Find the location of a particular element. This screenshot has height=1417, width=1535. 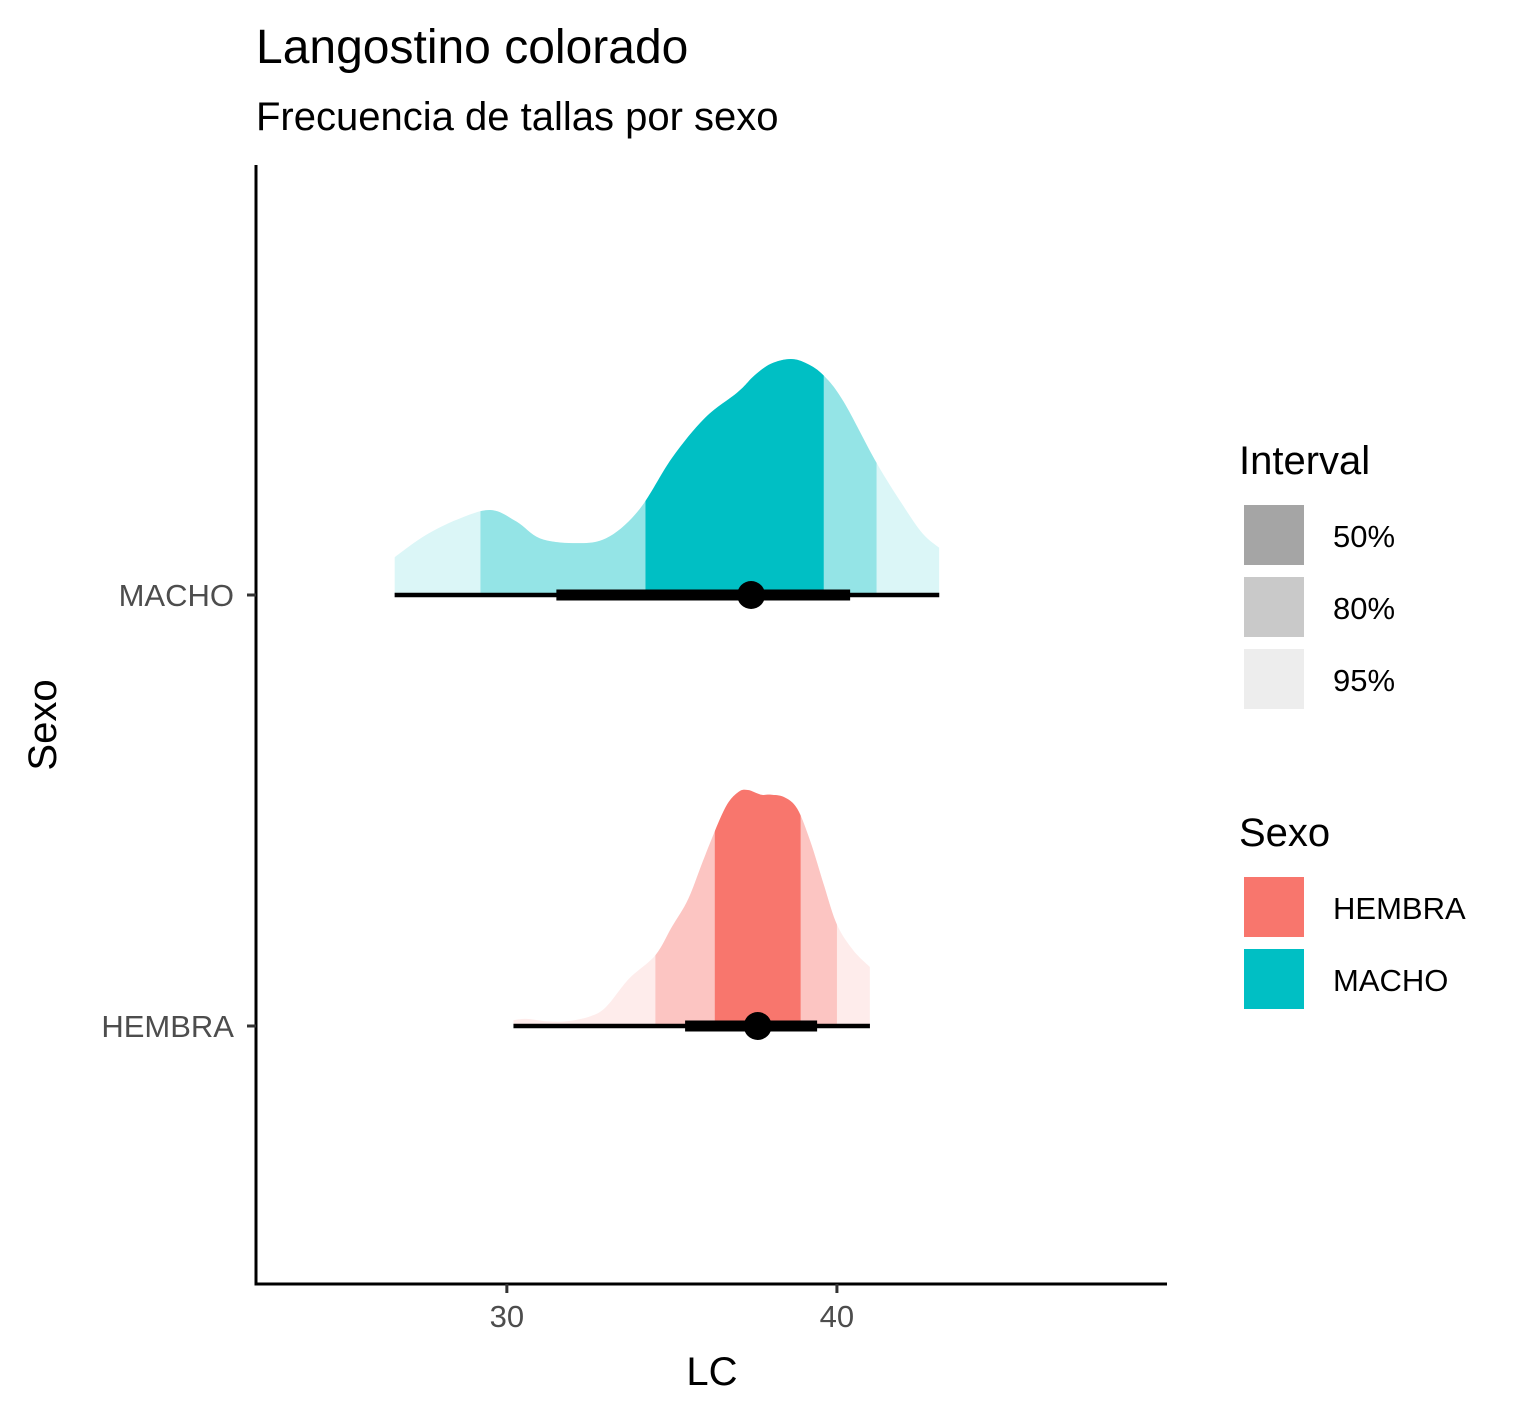

x-tick-label: 40 is located at coordinates (837, 1316).